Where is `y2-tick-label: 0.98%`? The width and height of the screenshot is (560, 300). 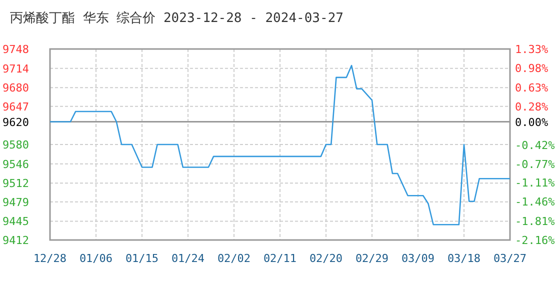 y2-tick-label: 0.98% is located at coordinates (531, 69).